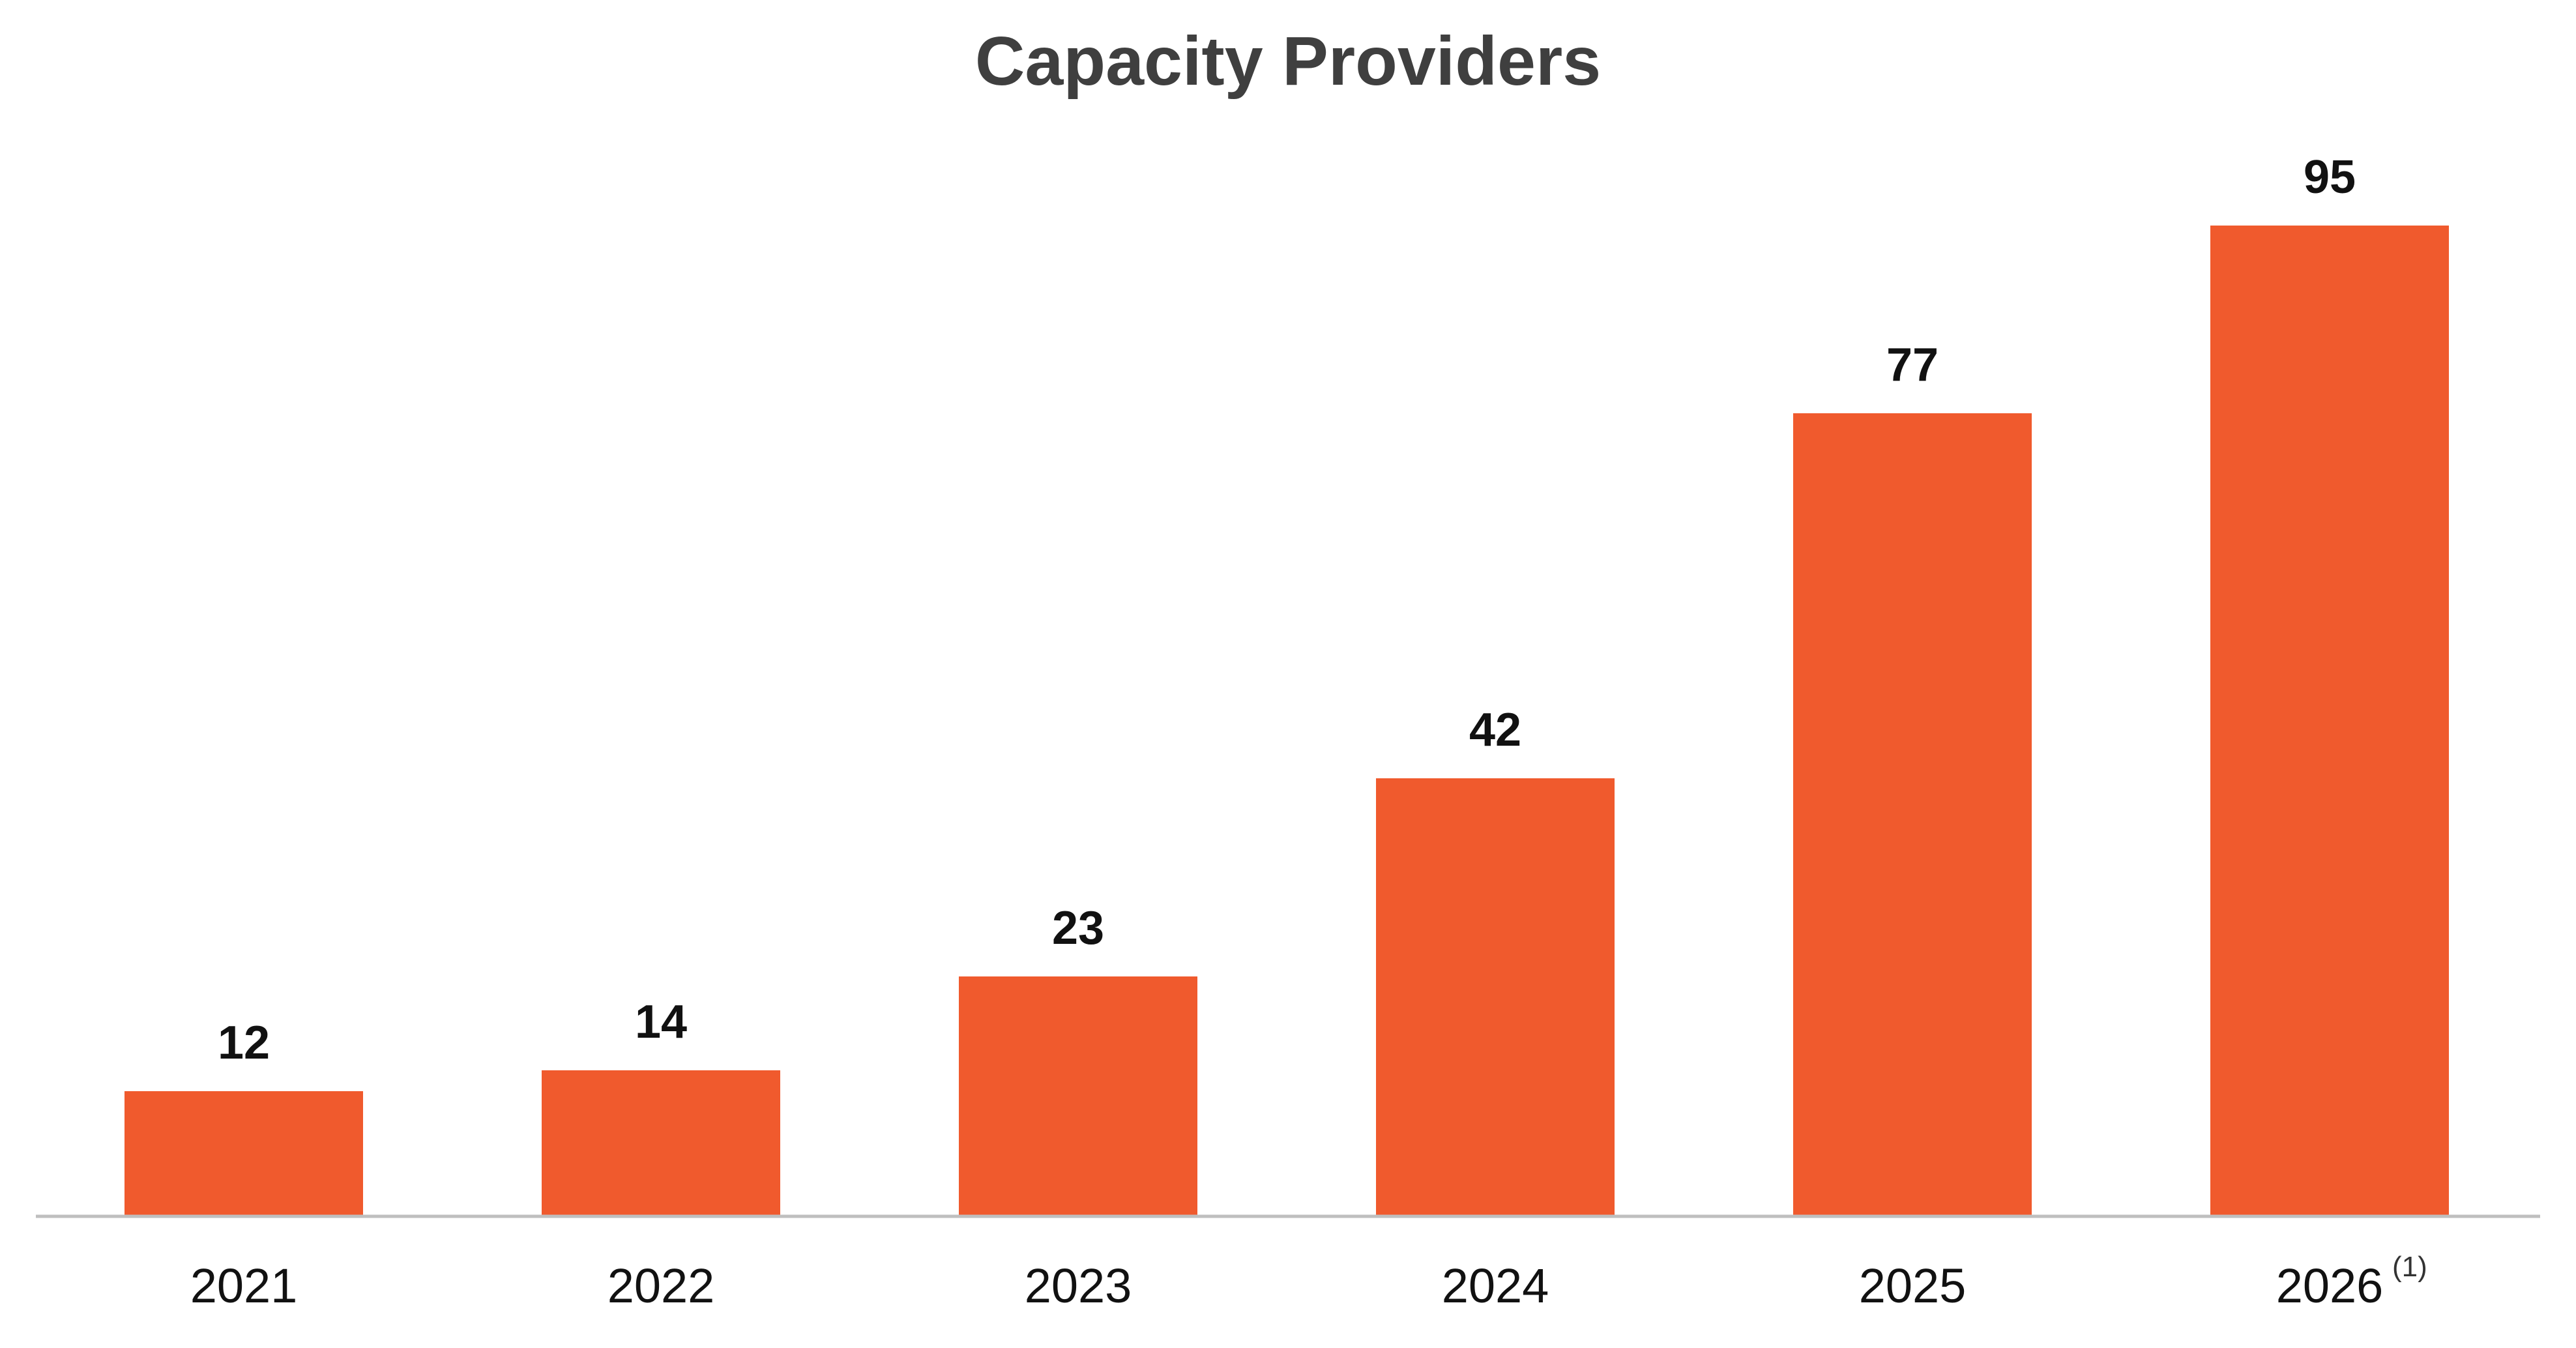 The width and height of the screenshot is (2576, 1348). What do you see at coordinates (2409, 1267) in the screenshot?
I see `footnote-marker-2026: (1)` at bounding box center [2409, 1267].